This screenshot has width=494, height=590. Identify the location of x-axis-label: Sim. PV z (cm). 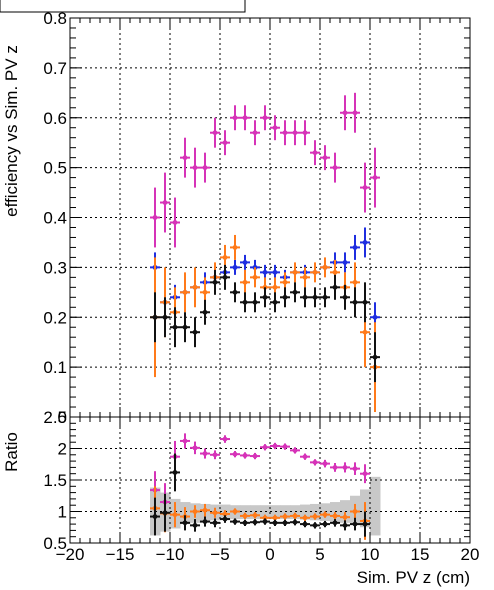
(413, 577).